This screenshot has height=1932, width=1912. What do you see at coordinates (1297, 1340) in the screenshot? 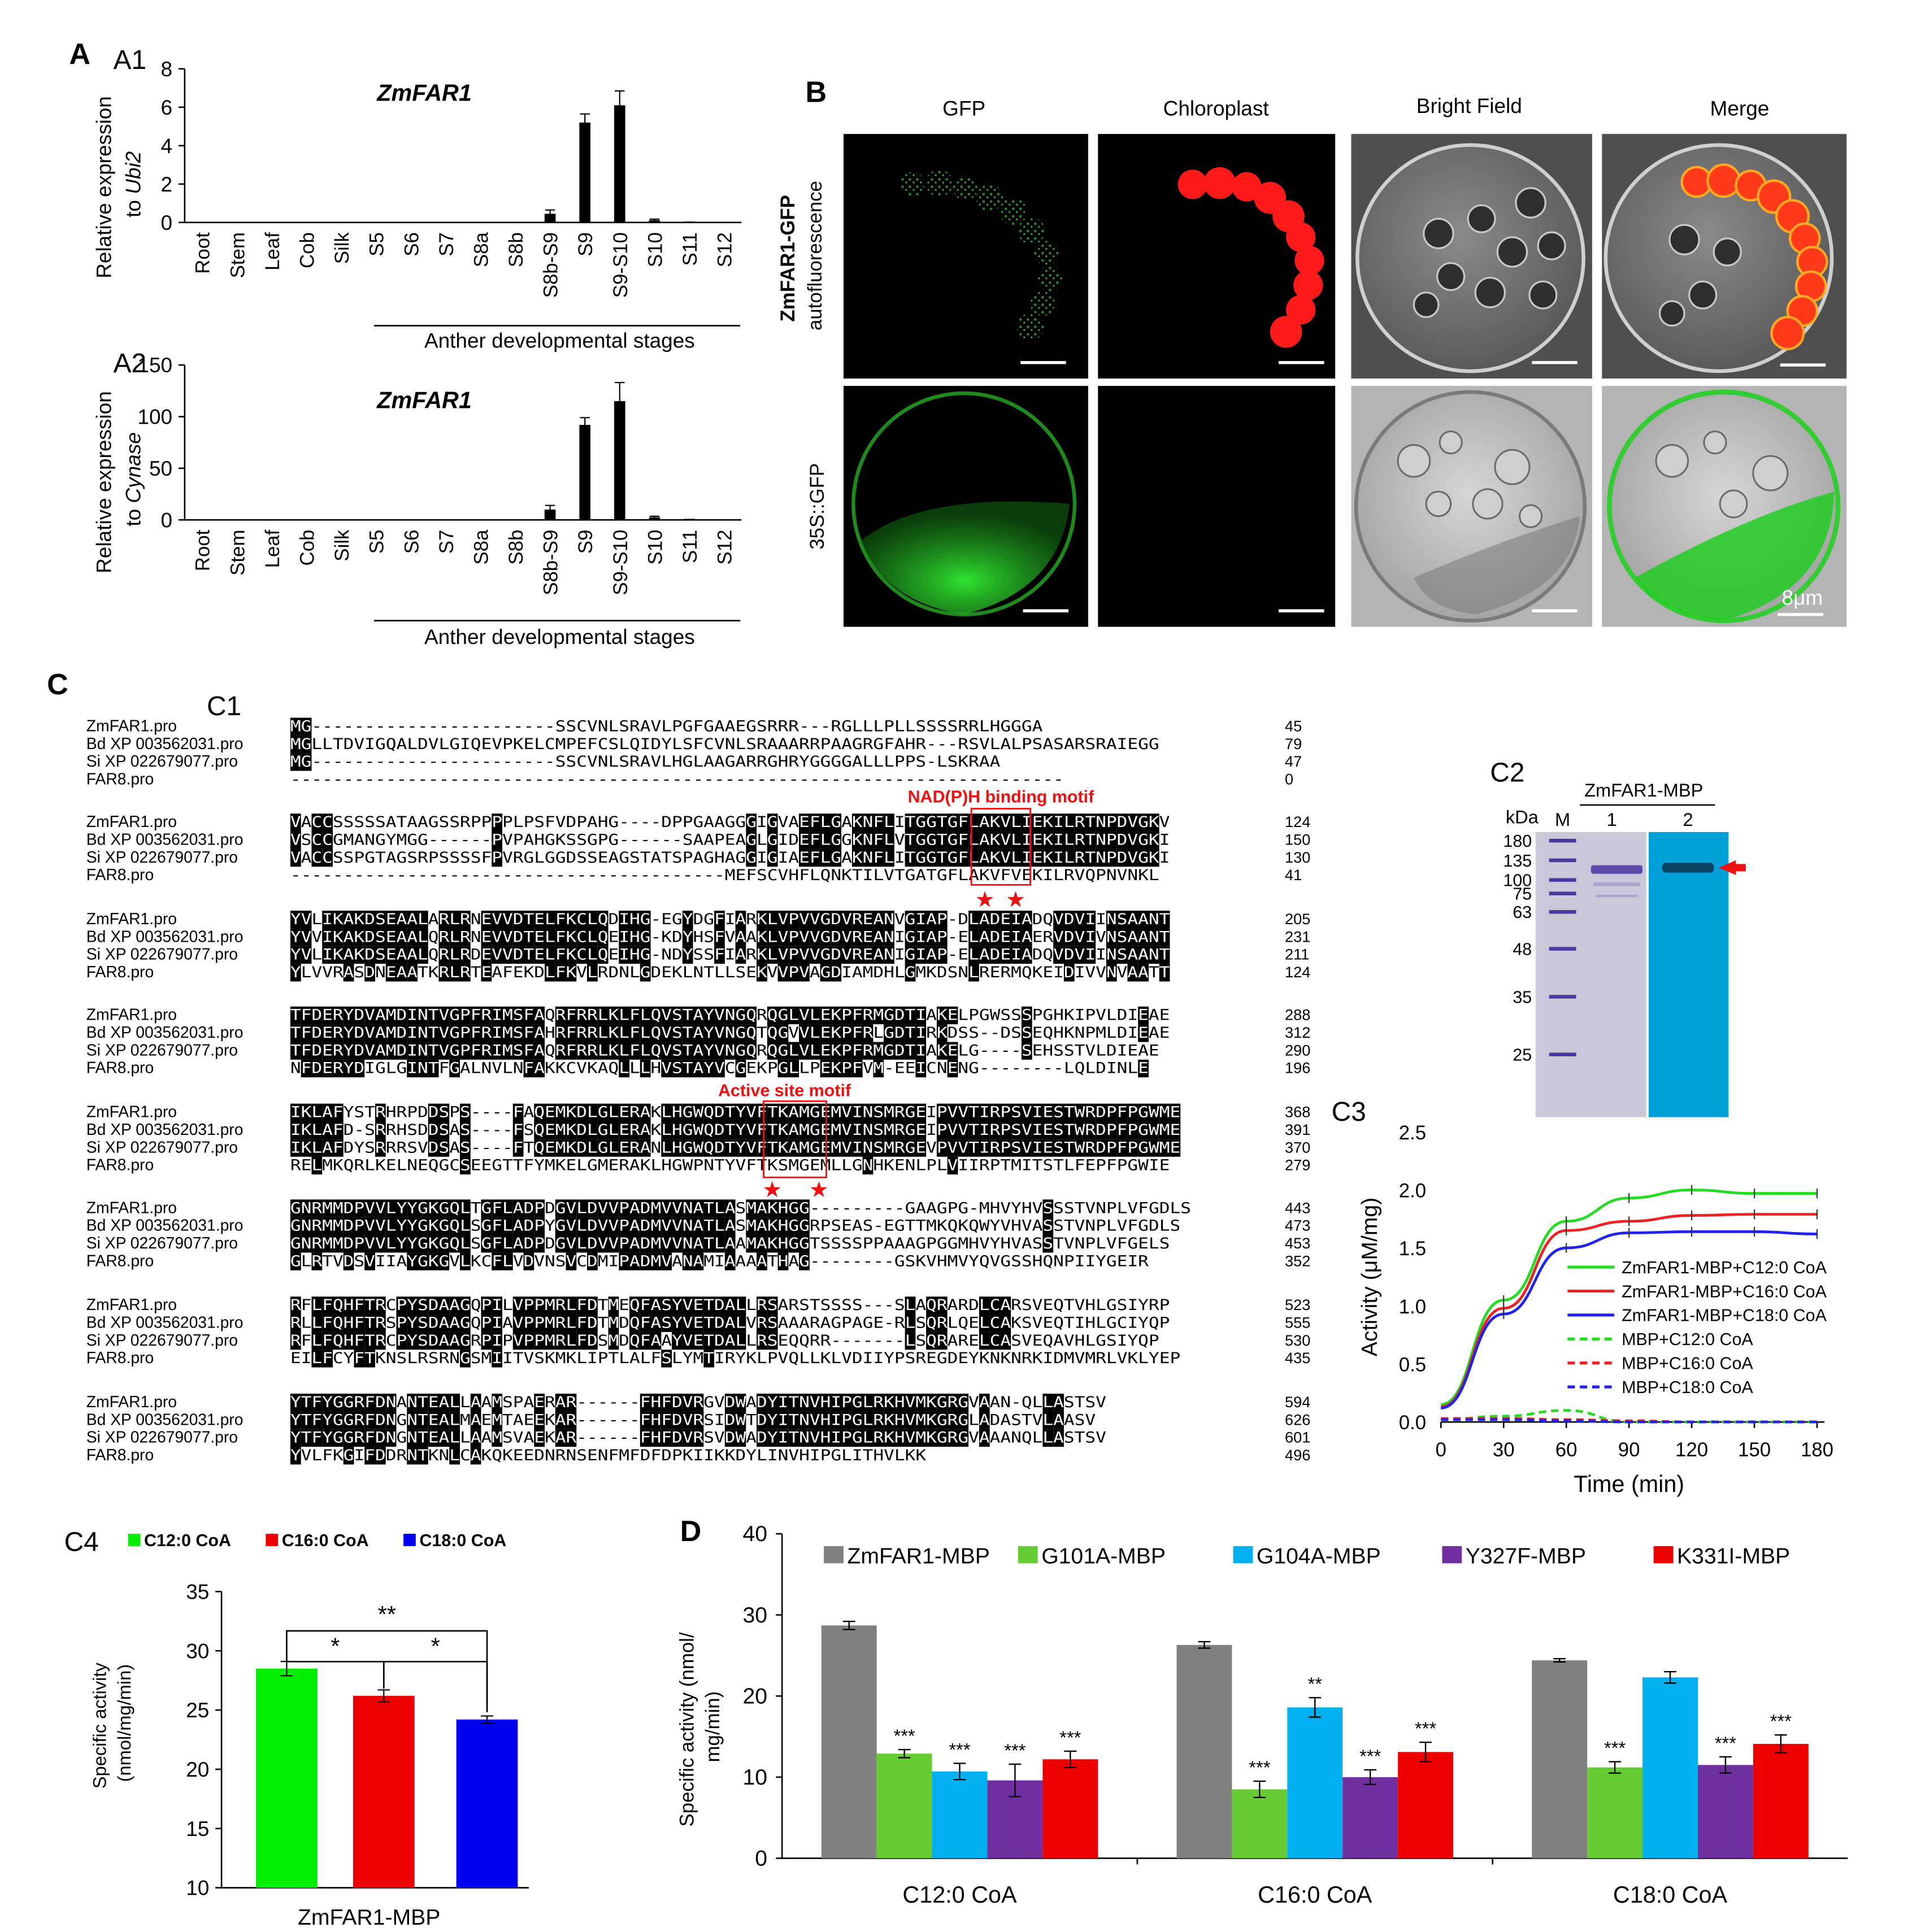
I see `alignment-seq-end: 530` at bounding box center [1297, 1340].